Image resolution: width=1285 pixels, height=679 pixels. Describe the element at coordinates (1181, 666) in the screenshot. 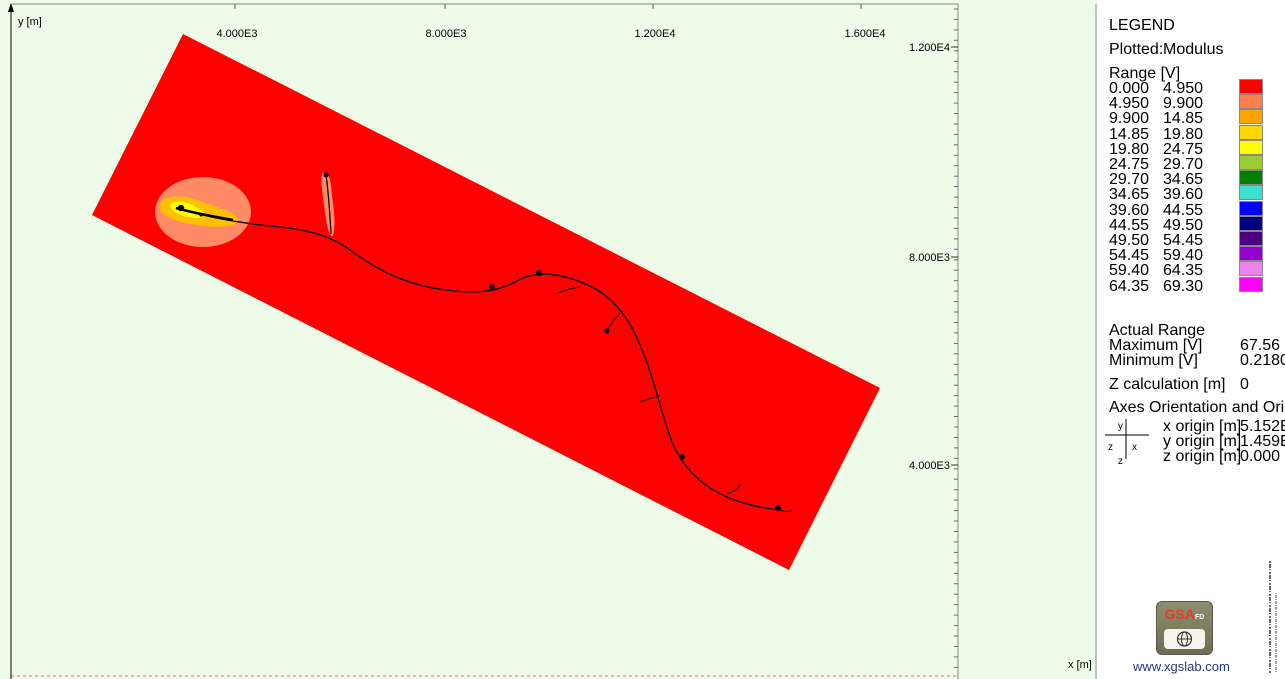

I see `website-link: www.xgslab.com` at that location.